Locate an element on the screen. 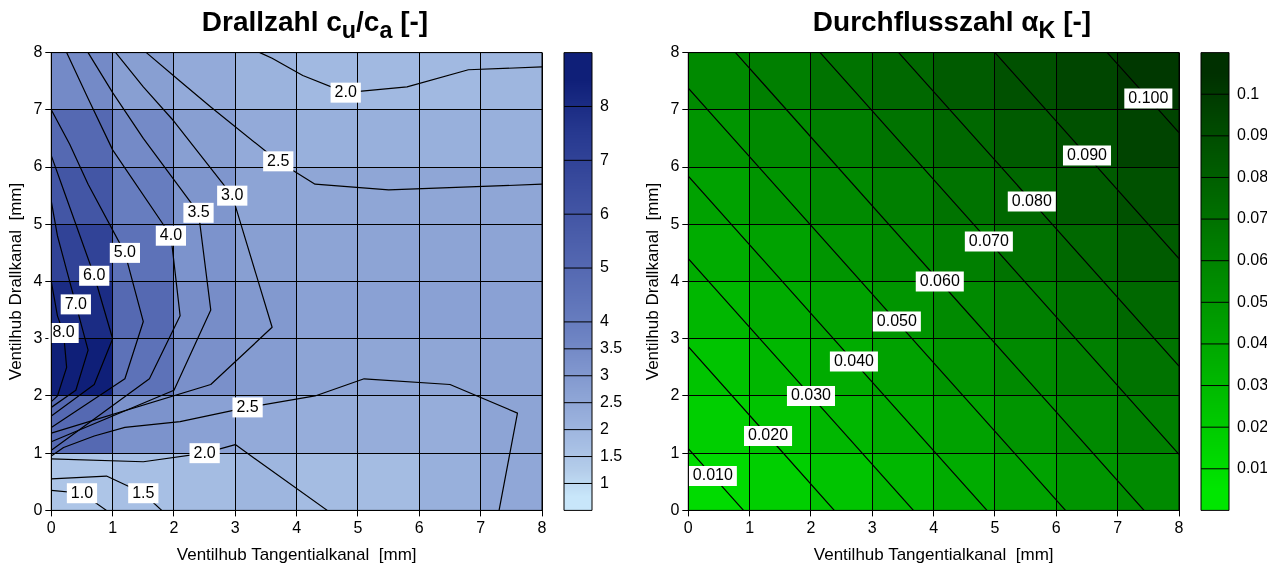 This screenshot has width=1275, height=575. color-bar-label: 0.02 is located at coordinates (1253, 426).